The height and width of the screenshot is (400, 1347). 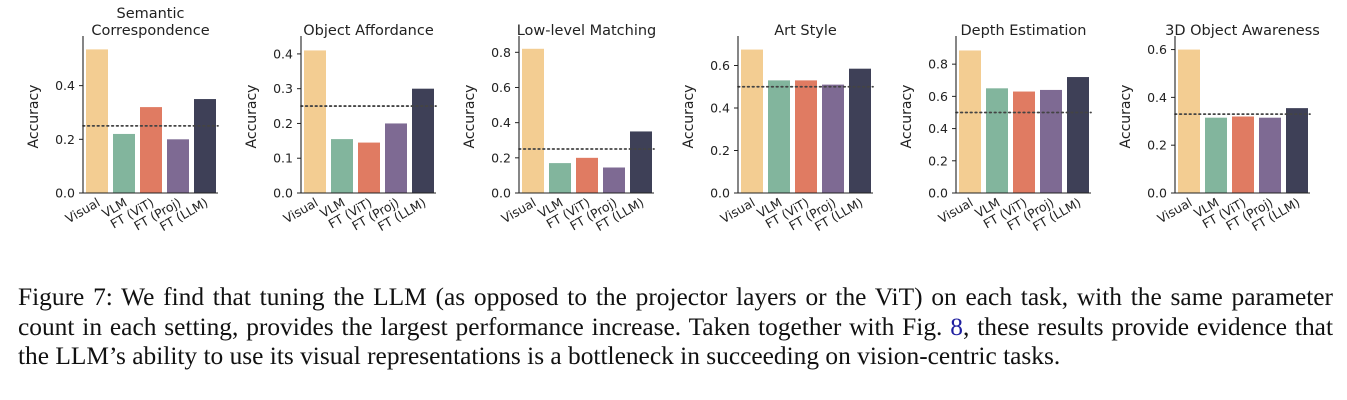 I want to click on chart-title: Art Style, so click(x=805, y=31).